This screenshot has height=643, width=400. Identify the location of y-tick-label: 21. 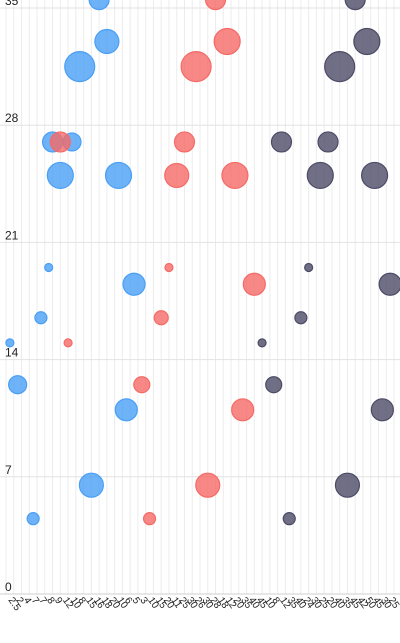
(12, 235).